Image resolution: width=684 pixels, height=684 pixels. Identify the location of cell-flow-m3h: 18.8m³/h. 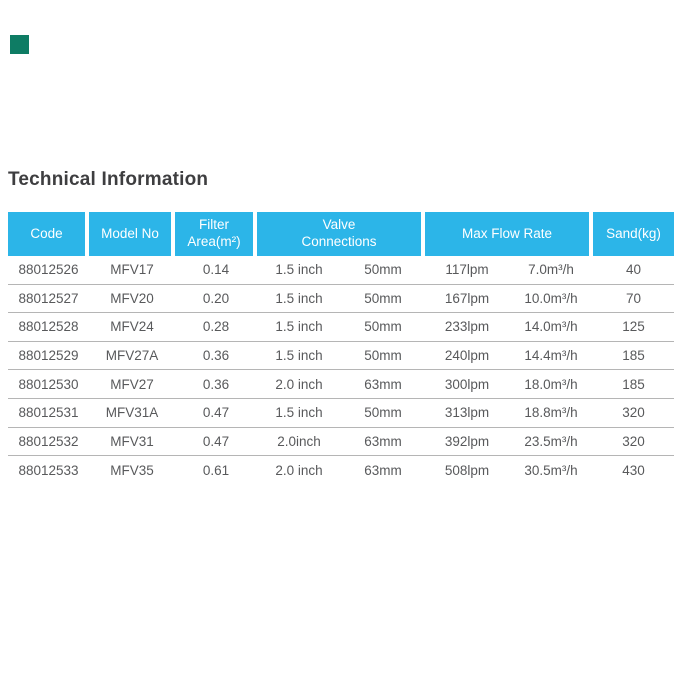
(551, 413).